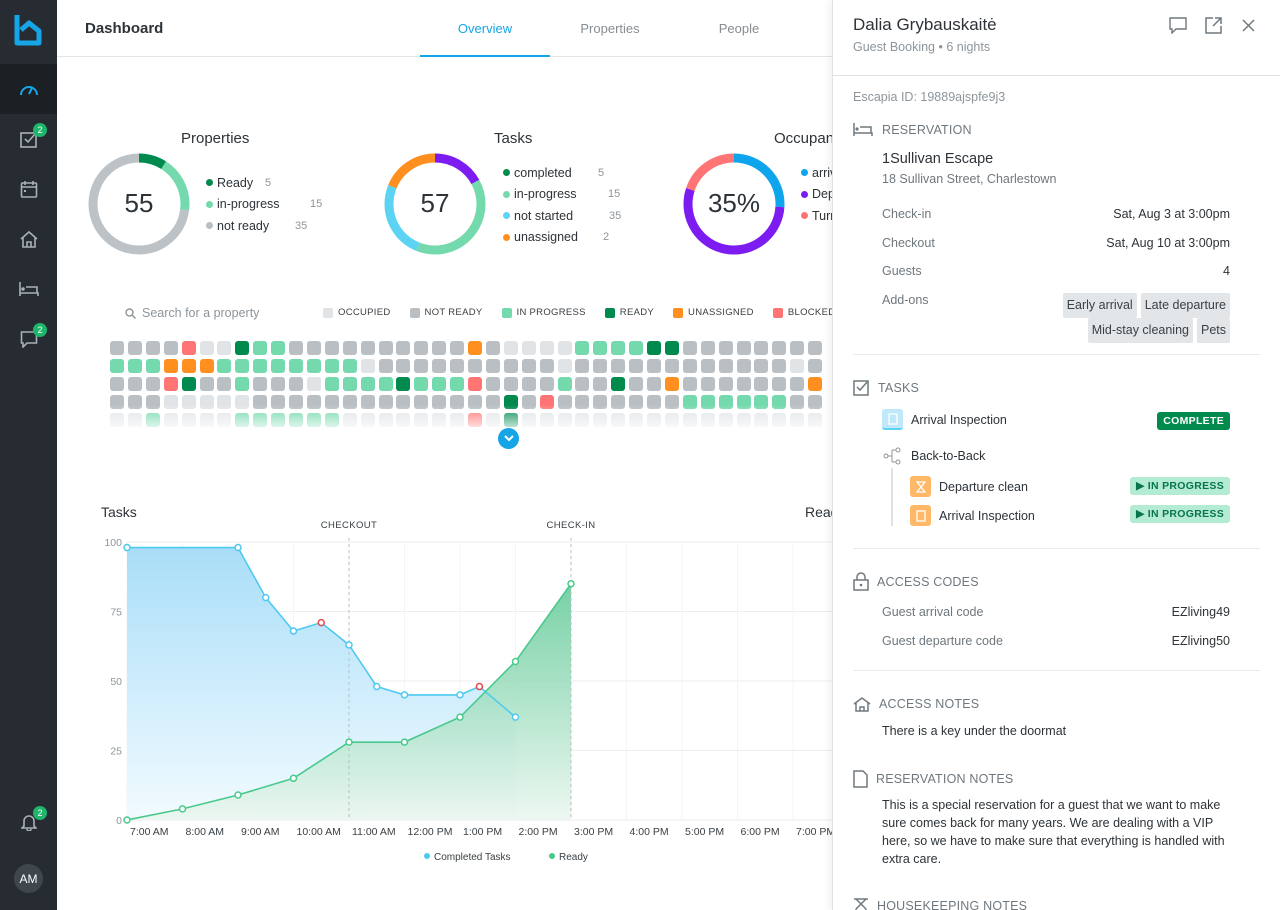 This screenshot has width=1280, height=910. Describe the element at coordinates (713, 312) in the screenshot. I see `status-legend-item: UNASSIGNED` at that location.